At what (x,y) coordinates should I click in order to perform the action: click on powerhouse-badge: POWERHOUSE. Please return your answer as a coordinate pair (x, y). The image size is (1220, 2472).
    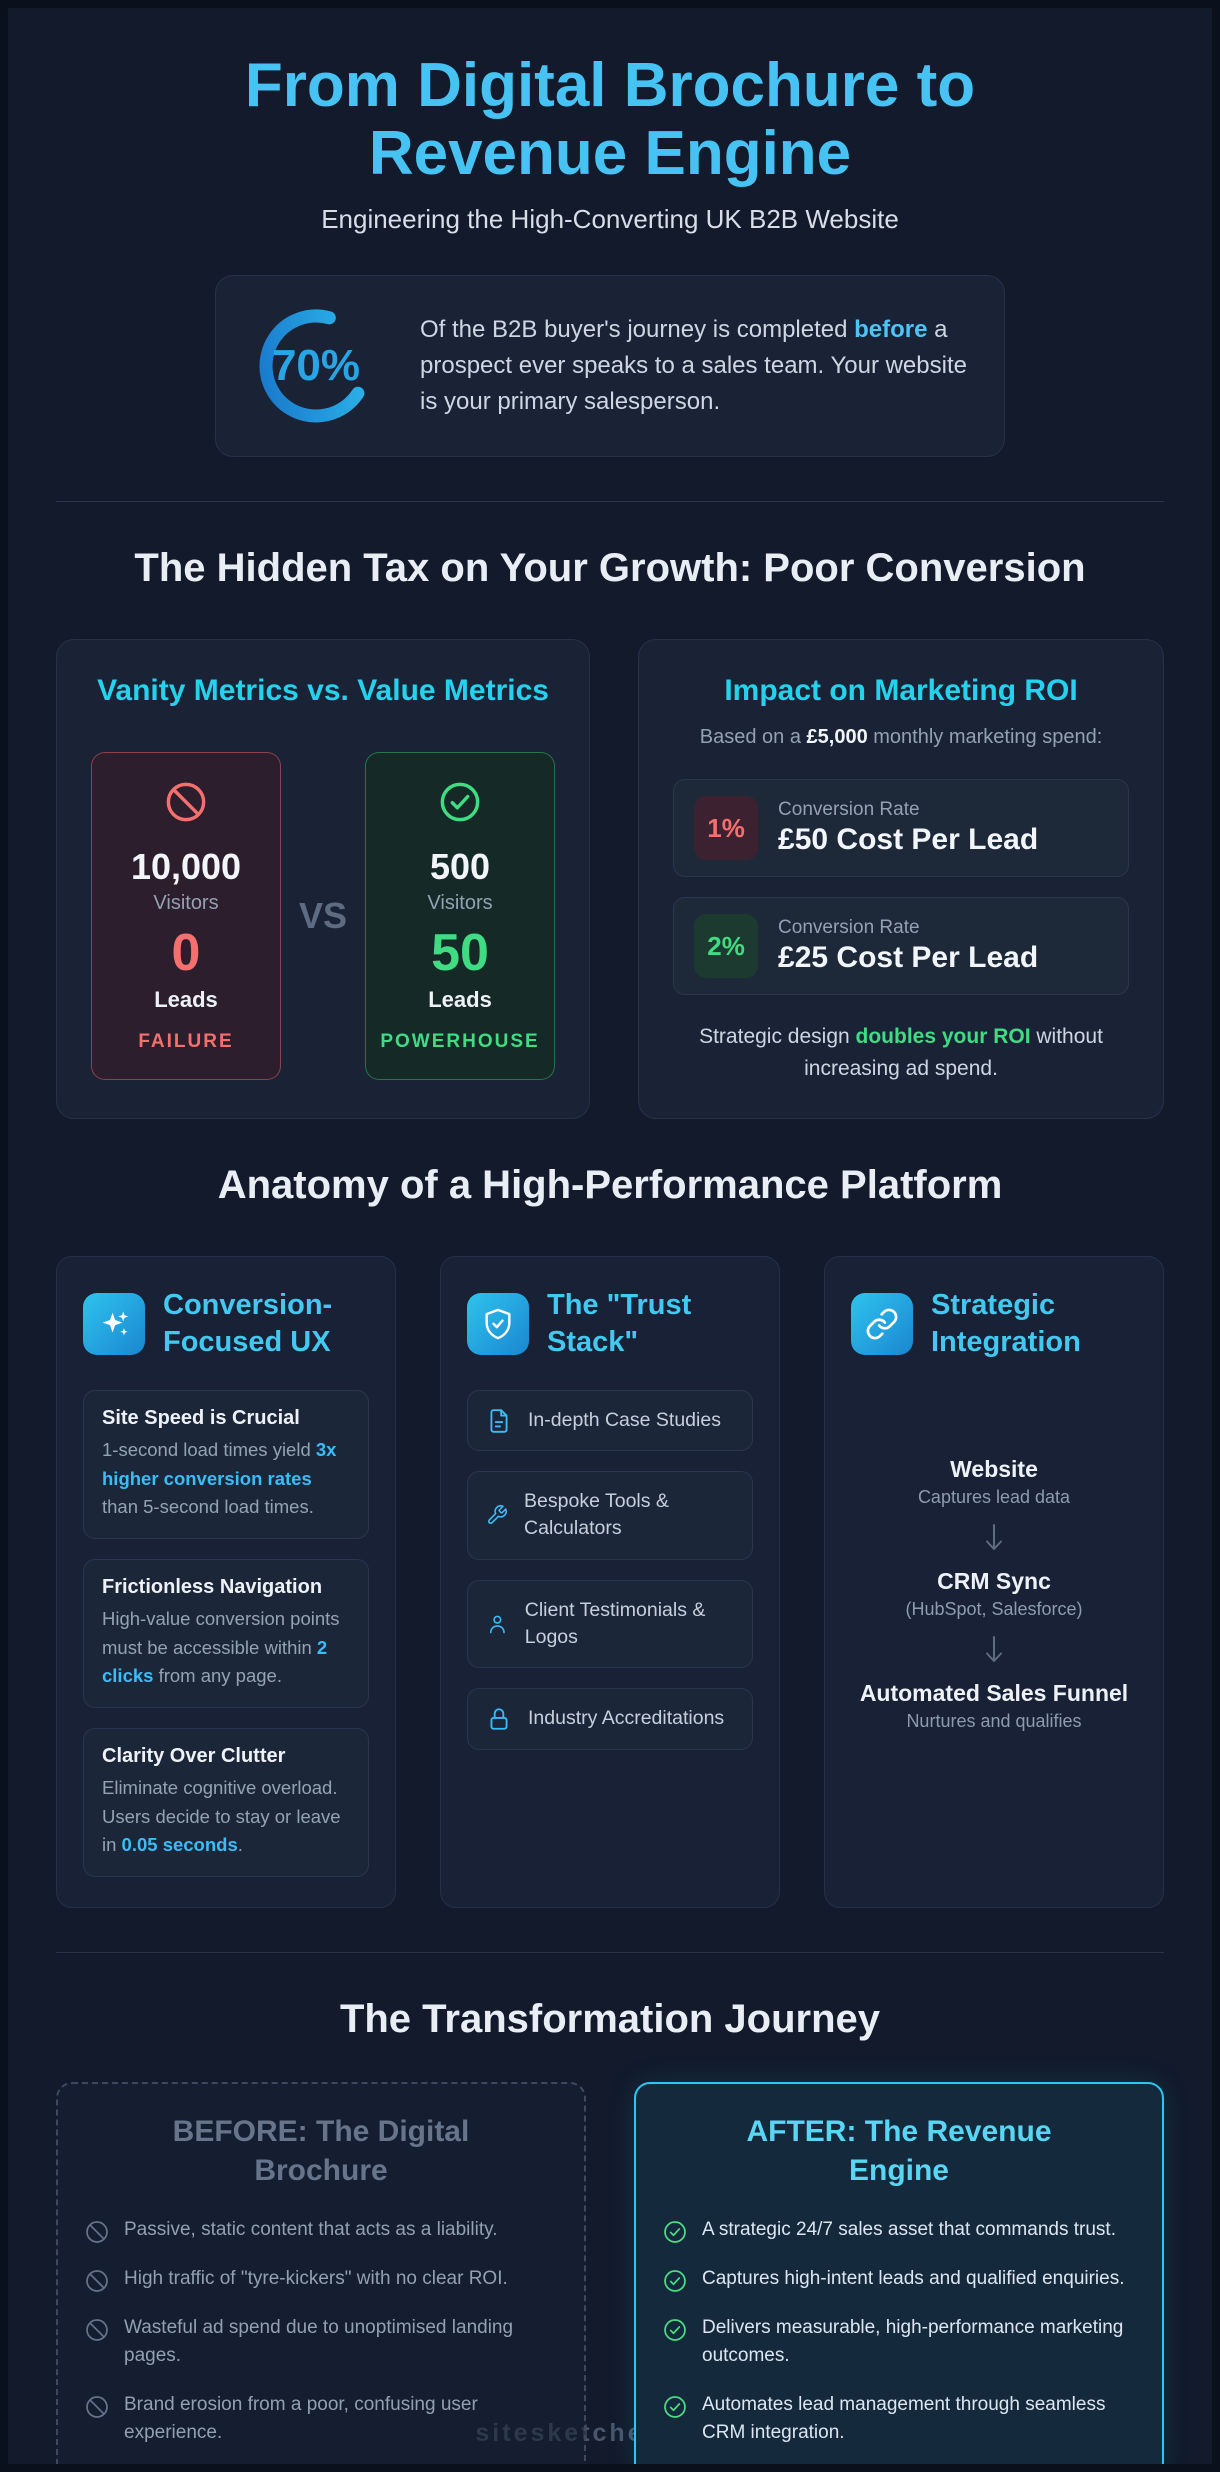
    Looking at the image, I should click on (460, 1042).